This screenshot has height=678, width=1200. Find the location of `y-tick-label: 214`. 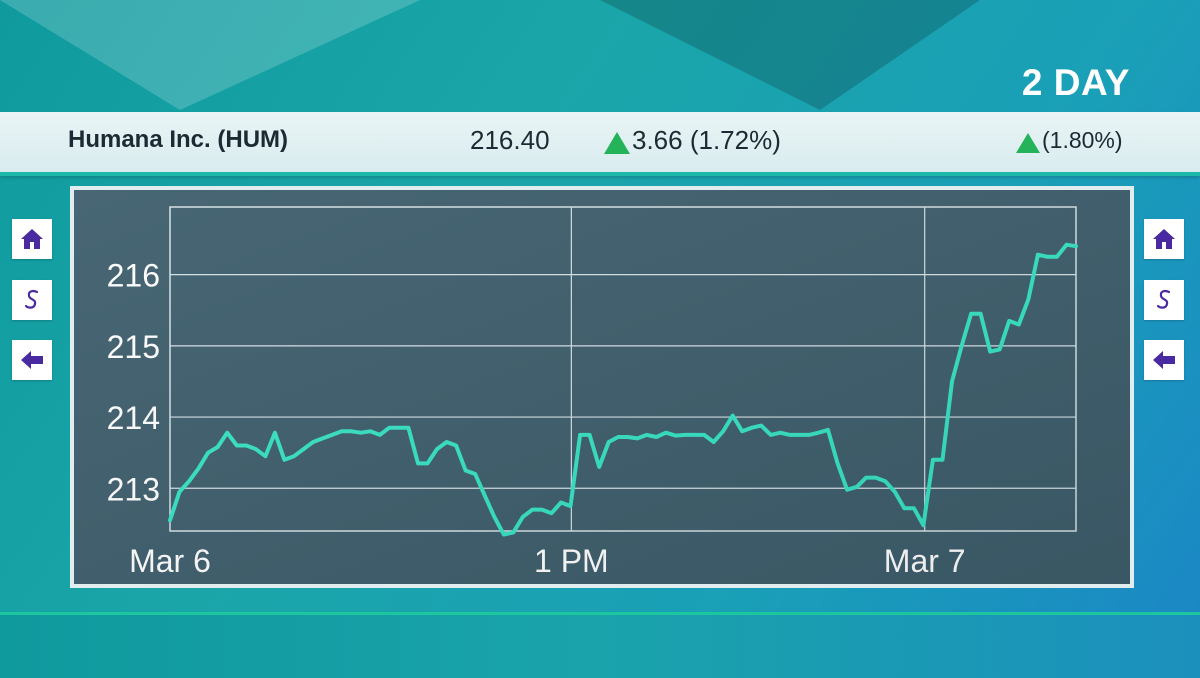

y-tick-label: 214 is located at coordinates (133, 418).